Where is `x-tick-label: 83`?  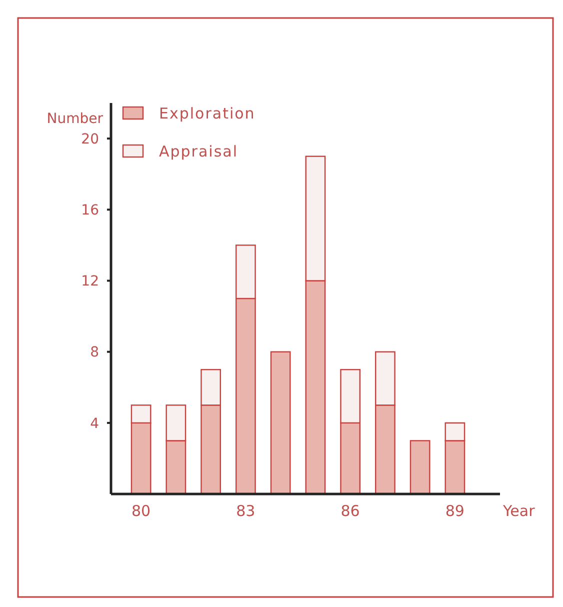
x-tick-label: 83 is located at coordinates (246, 511).